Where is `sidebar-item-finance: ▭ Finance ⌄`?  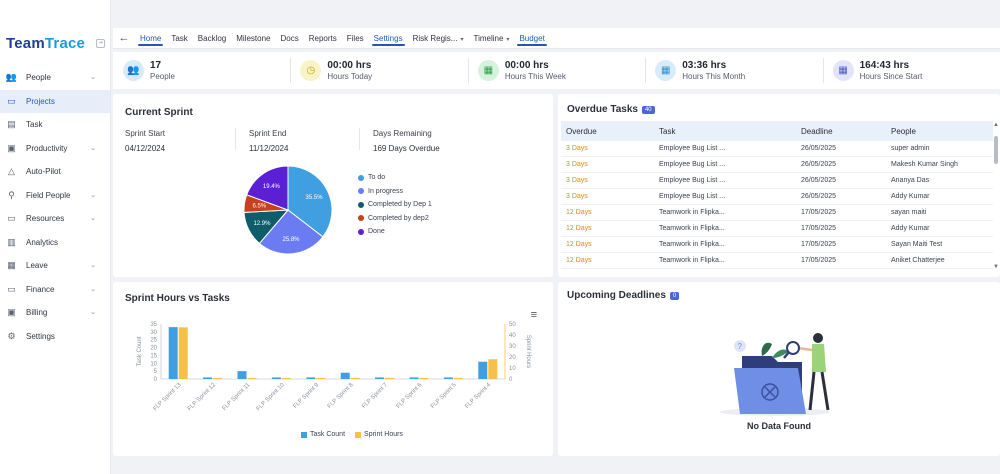
sidebar-item-finance: ▭ Finance ⌄ is located at coordinates (55, 290).